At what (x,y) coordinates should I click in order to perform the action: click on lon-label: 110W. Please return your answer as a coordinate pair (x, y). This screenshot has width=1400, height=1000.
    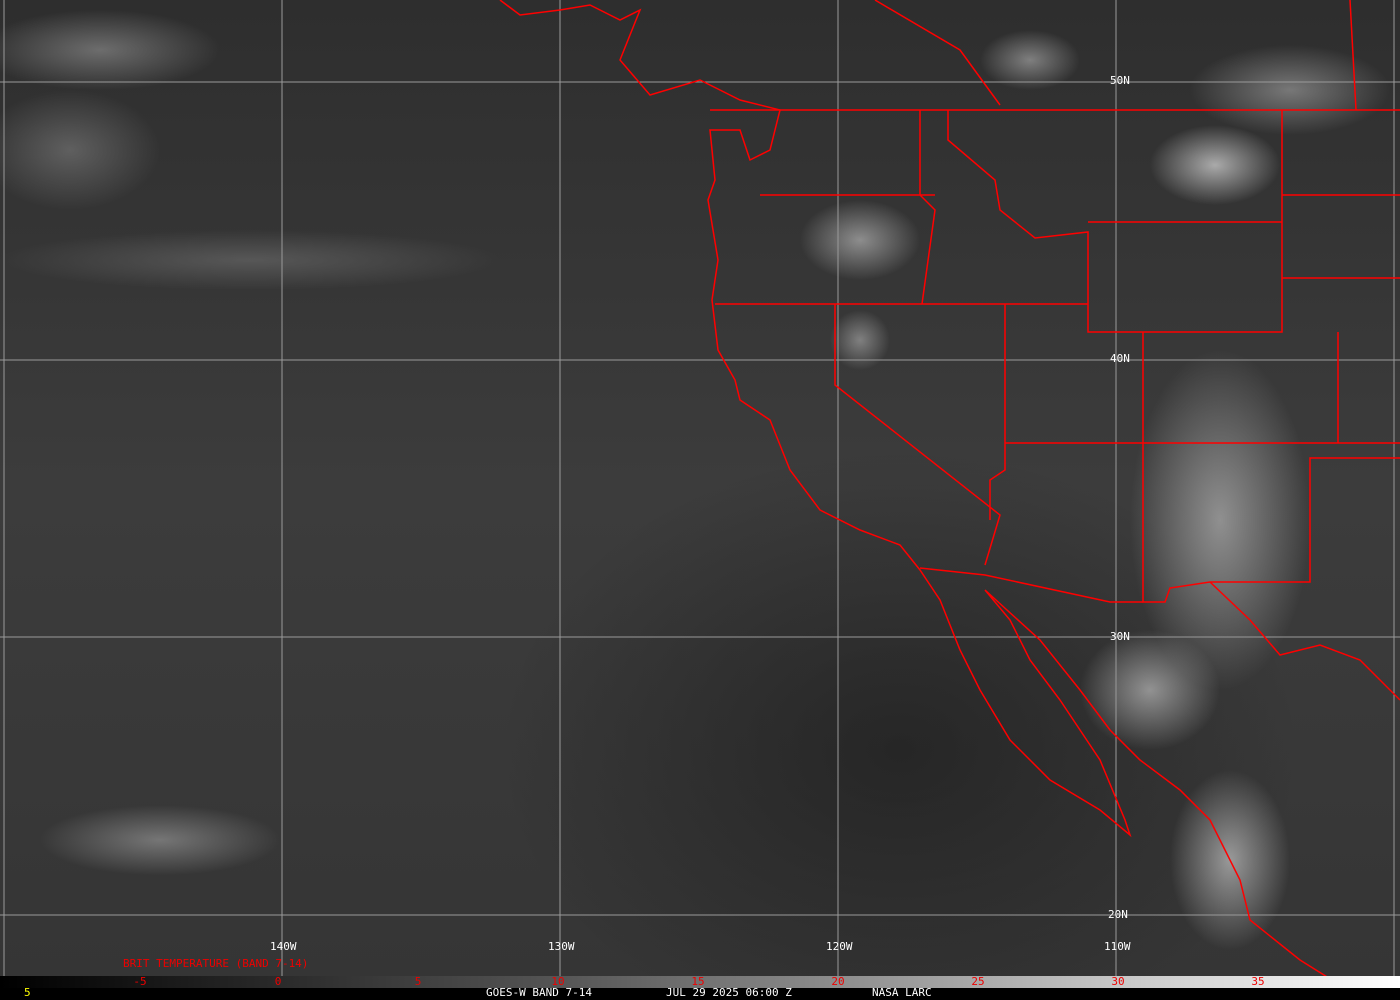
    Looking at the image, I should click on (1117, 946).